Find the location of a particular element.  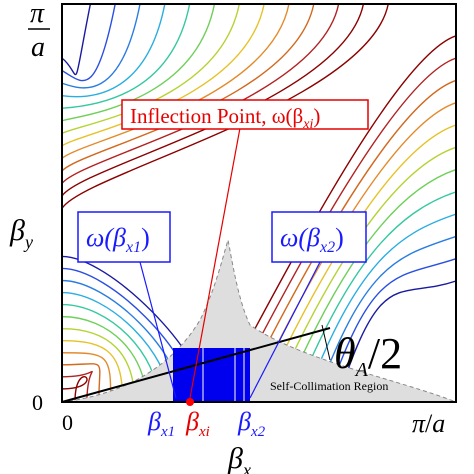

omega2-callout-box is located at coordinates (319, 237).